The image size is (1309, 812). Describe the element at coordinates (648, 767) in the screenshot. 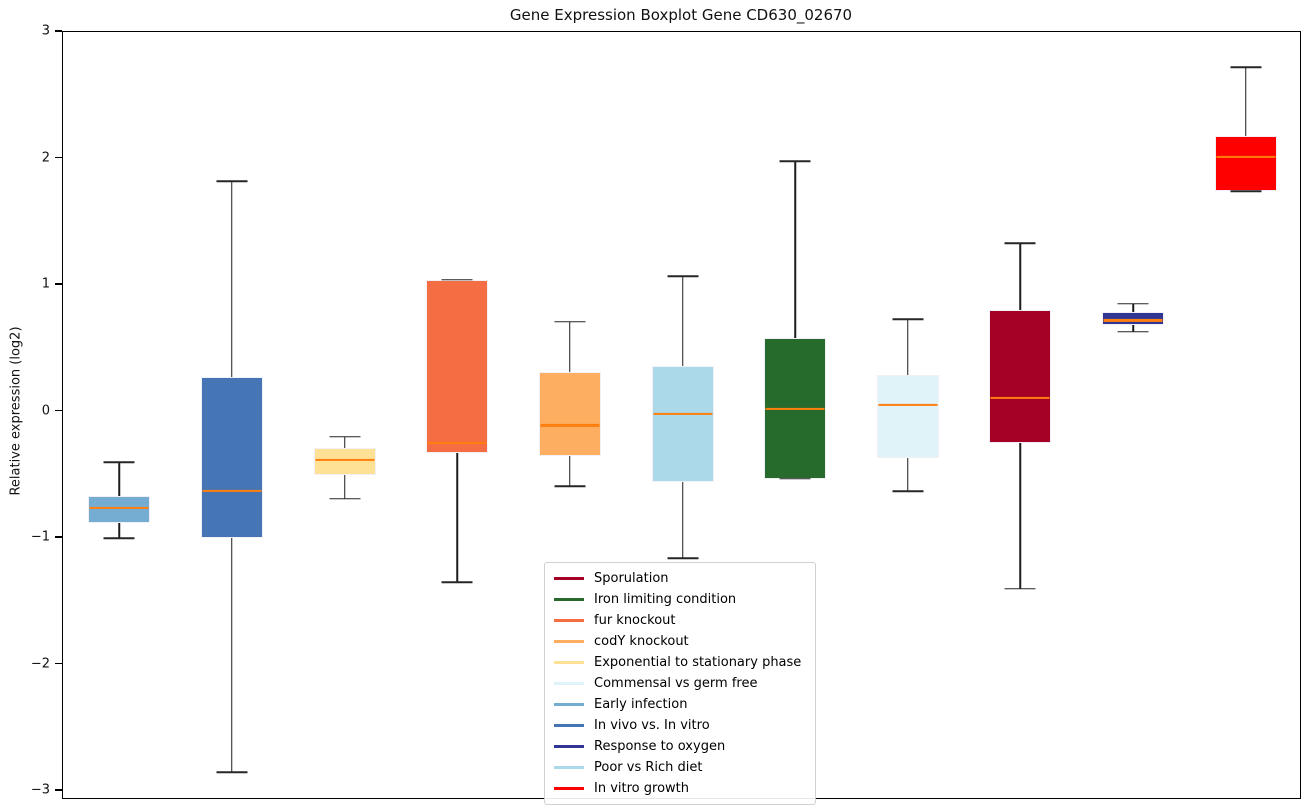

I see `legend-item-label: Poor vs Rich diet` at that location.